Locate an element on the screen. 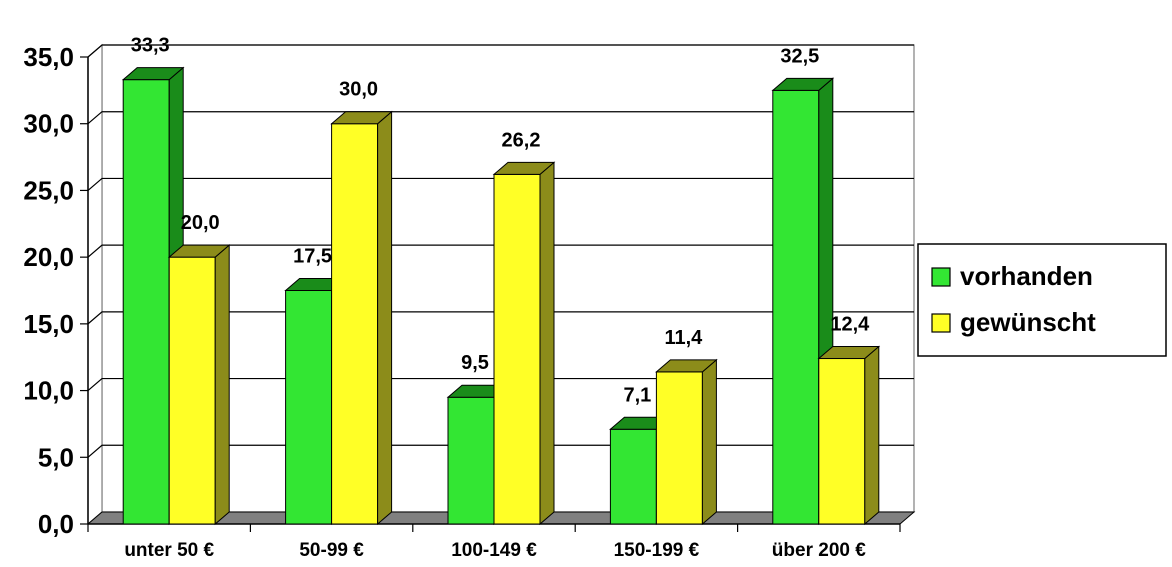 Image resolution: width=1172 pixels, height=567 pixels. y-axis: 0,0 5,0 10,0 15,0 20,0 25,0 30,0 35,0 is located at coordinates (56, 290).